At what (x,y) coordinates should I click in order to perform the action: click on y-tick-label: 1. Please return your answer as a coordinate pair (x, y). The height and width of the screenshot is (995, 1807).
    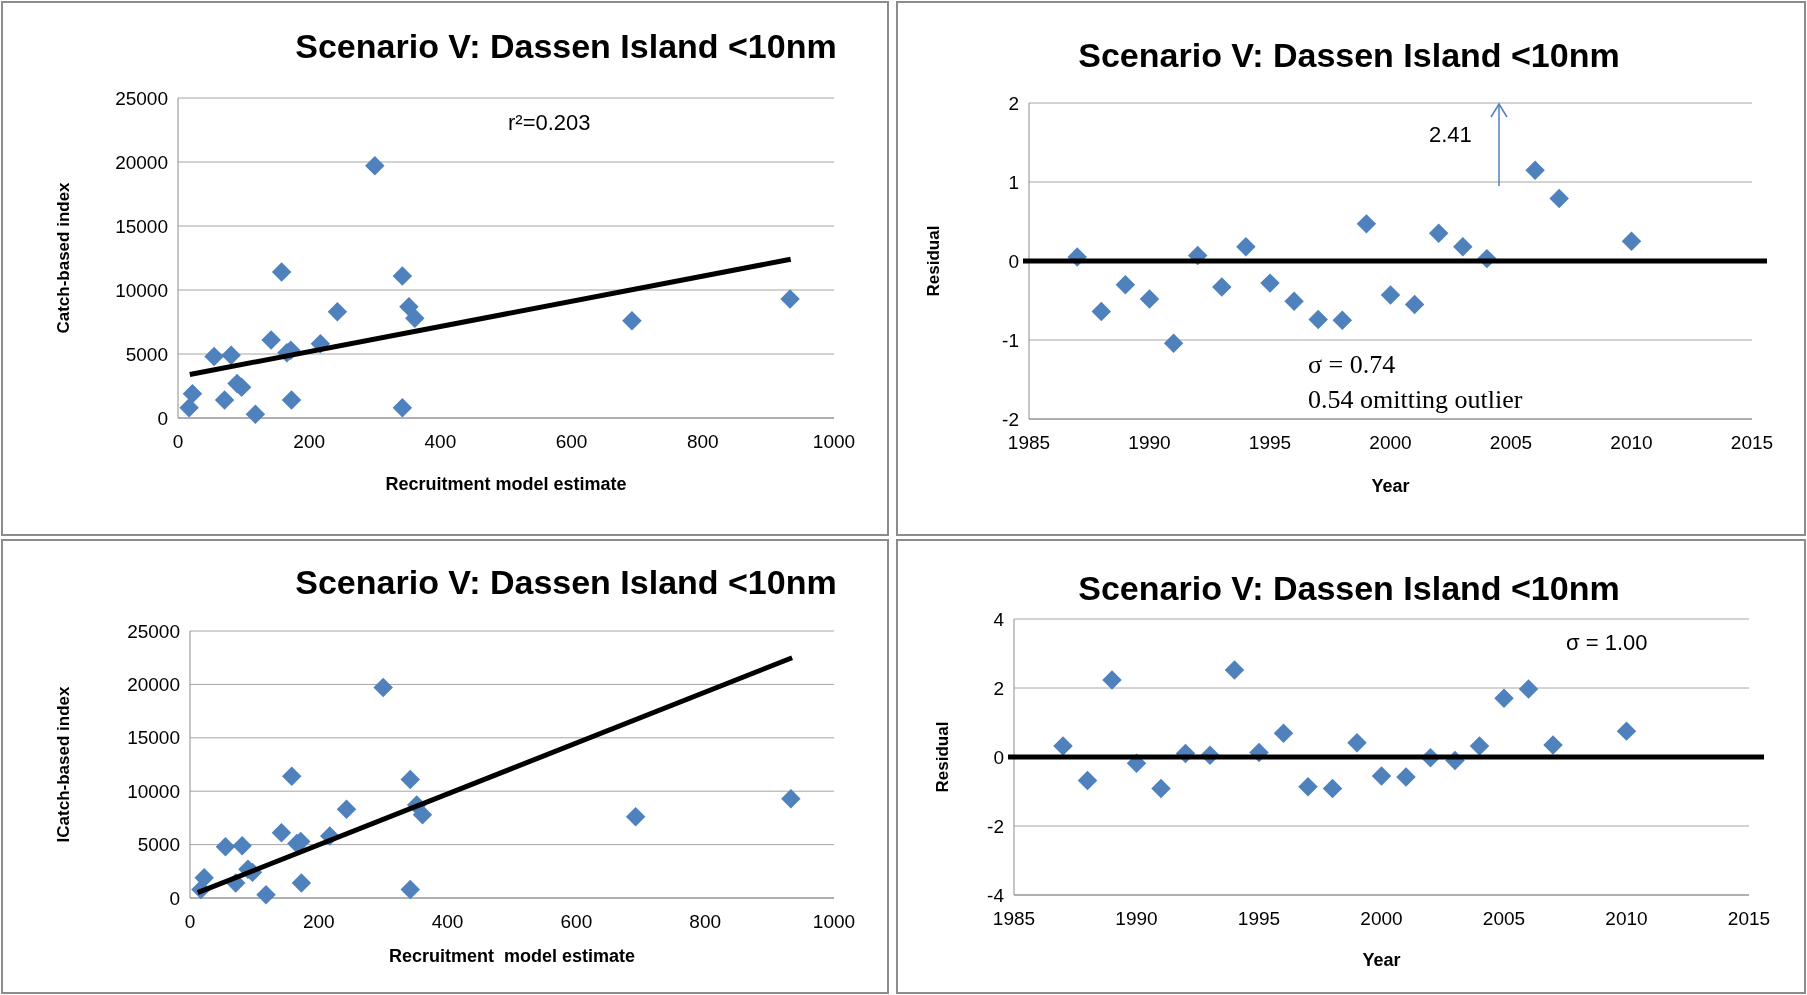
    Looking at the image, I should click on (1013, 182).